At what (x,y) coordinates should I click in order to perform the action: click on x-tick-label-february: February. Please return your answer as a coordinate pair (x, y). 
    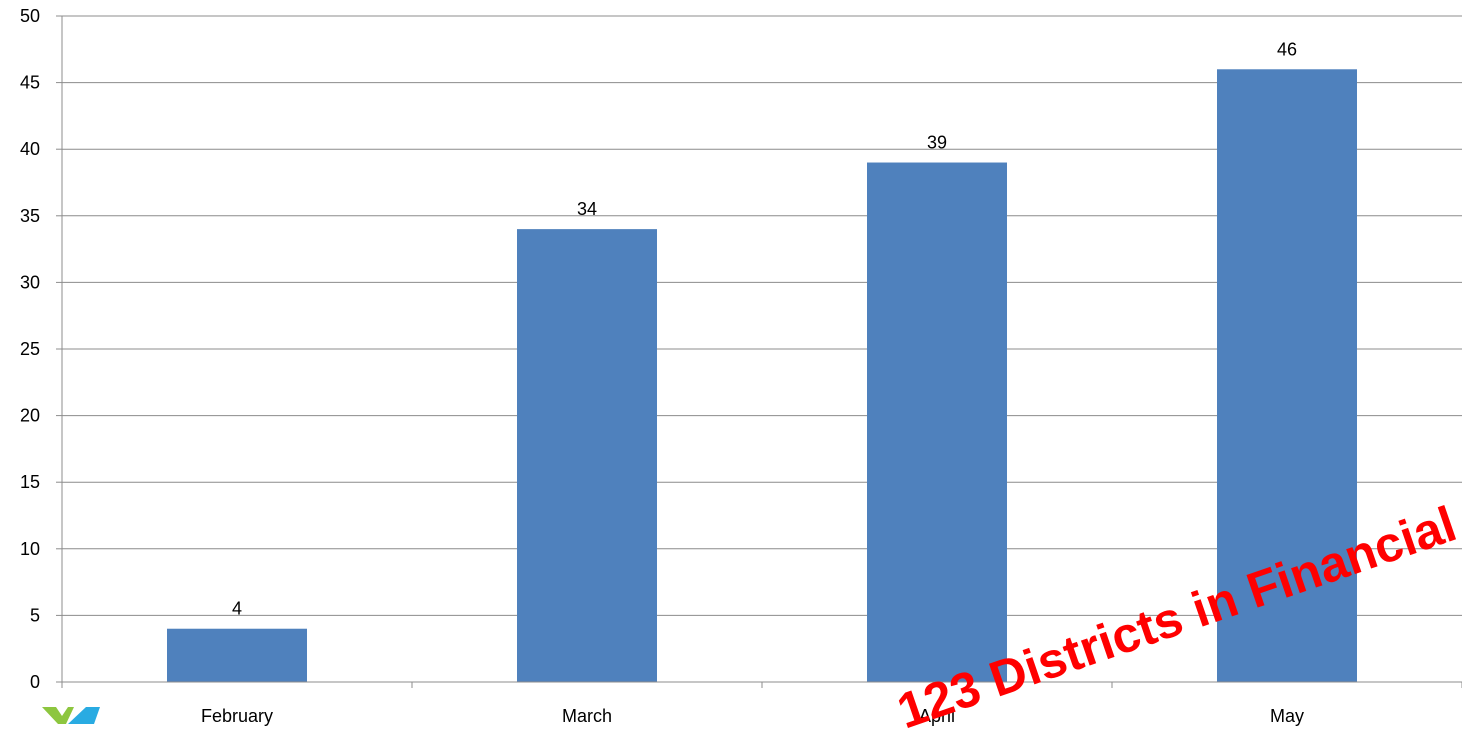
    Looking at the image, I should click on (237, 716).